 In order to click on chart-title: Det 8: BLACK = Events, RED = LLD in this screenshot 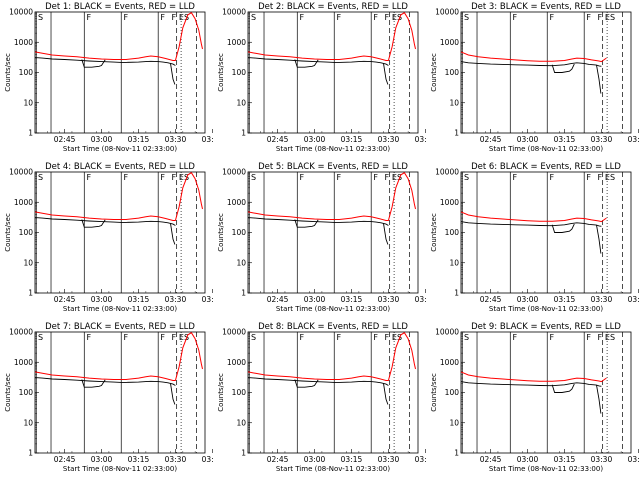, I will do `click(333, 327)`.